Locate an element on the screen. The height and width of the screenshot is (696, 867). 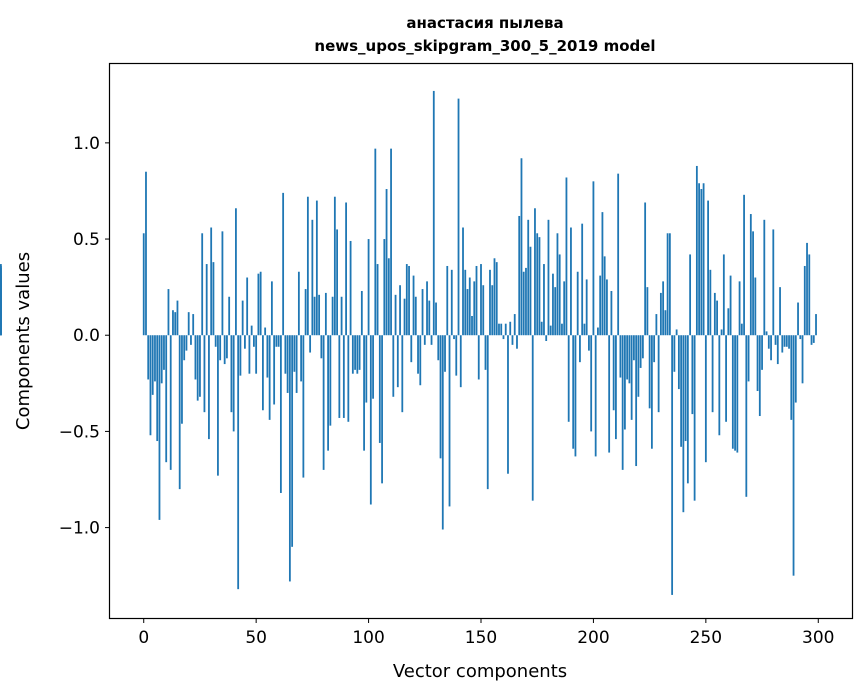
x-axis-label: Vector components is located at coordinates (480, 671).